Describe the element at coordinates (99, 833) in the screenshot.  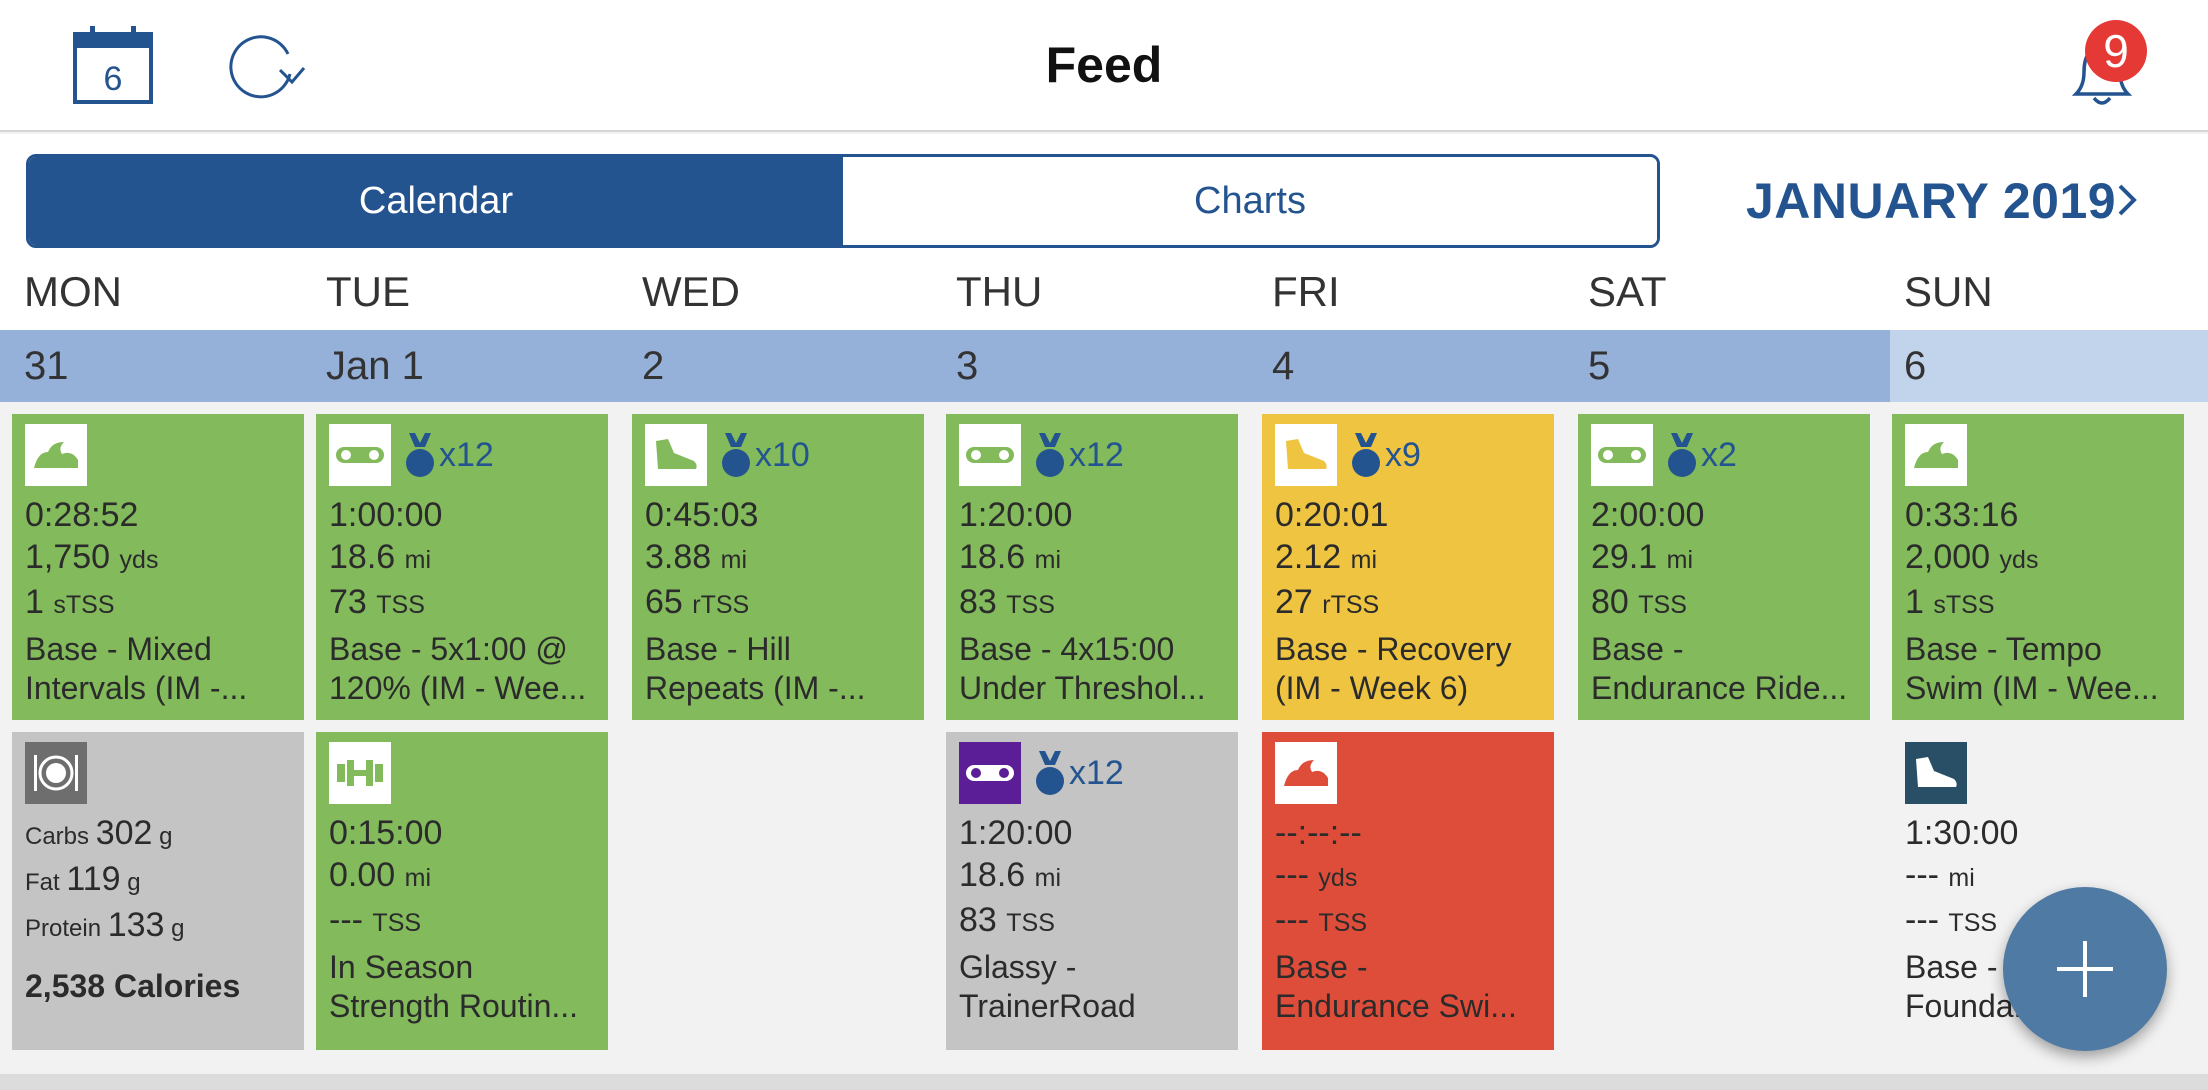
I see `carbs-value: Carbs 302 g` at that location.